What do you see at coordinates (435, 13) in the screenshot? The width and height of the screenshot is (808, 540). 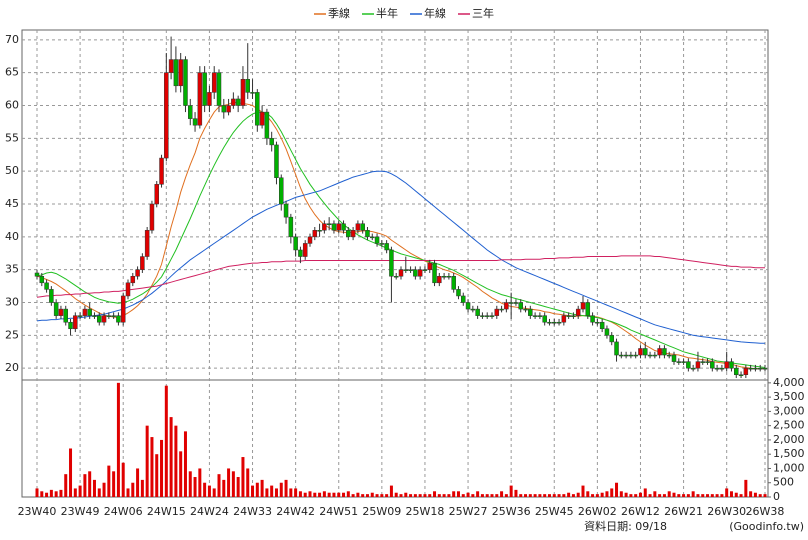 I see `legend-label: 年線` at bounding box center [435, 13].